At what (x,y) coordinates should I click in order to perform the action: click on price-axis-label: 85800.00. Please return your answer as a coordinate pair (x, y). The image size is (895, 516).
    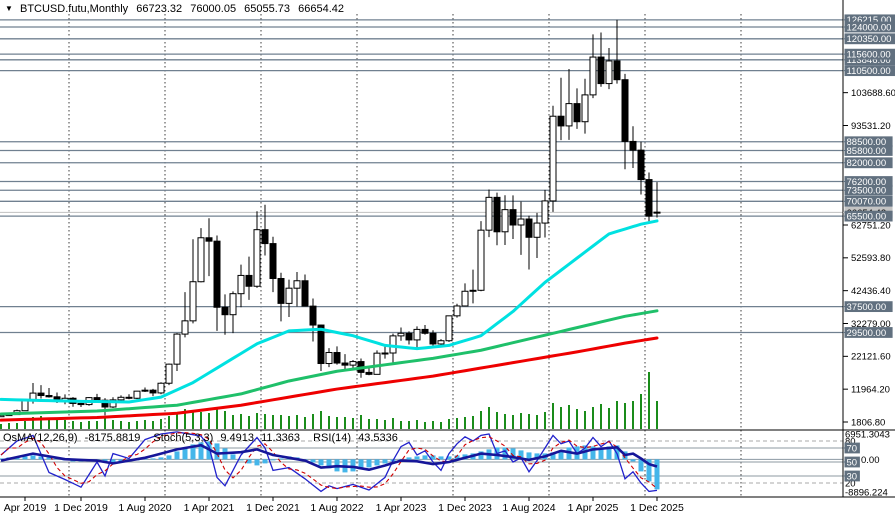
    Looking at the image, I should click on (867, 151).